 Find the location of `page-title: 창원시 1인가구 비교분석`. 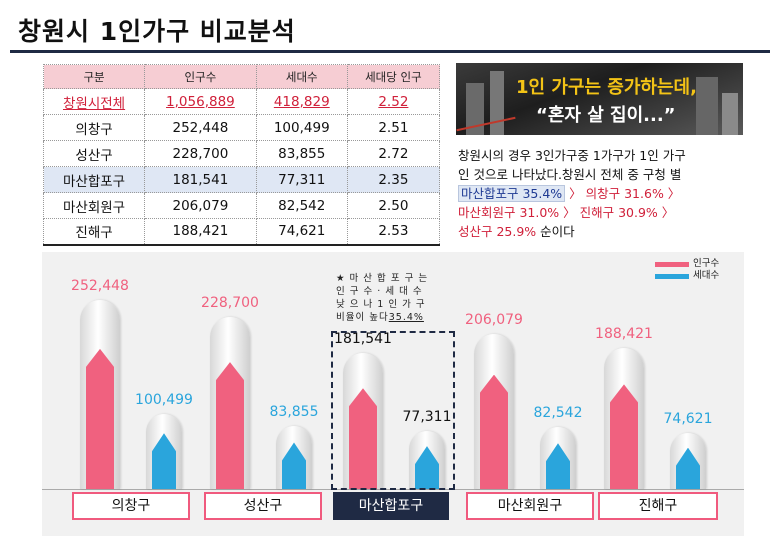

page-title: 창원시 1인가구 비교분석 is located at coordinates (157, 31).